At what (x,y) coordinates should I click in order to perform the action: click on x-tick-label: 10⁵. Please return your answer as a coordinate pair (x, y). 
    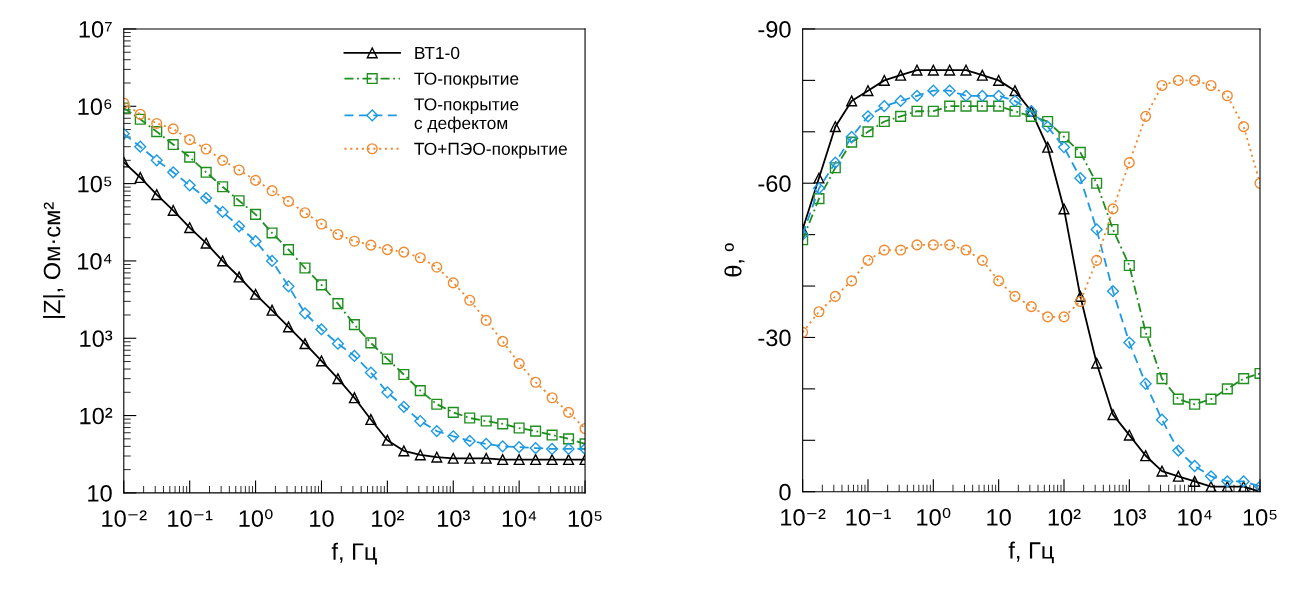
    Looking at the image, I should click on (585, 518).